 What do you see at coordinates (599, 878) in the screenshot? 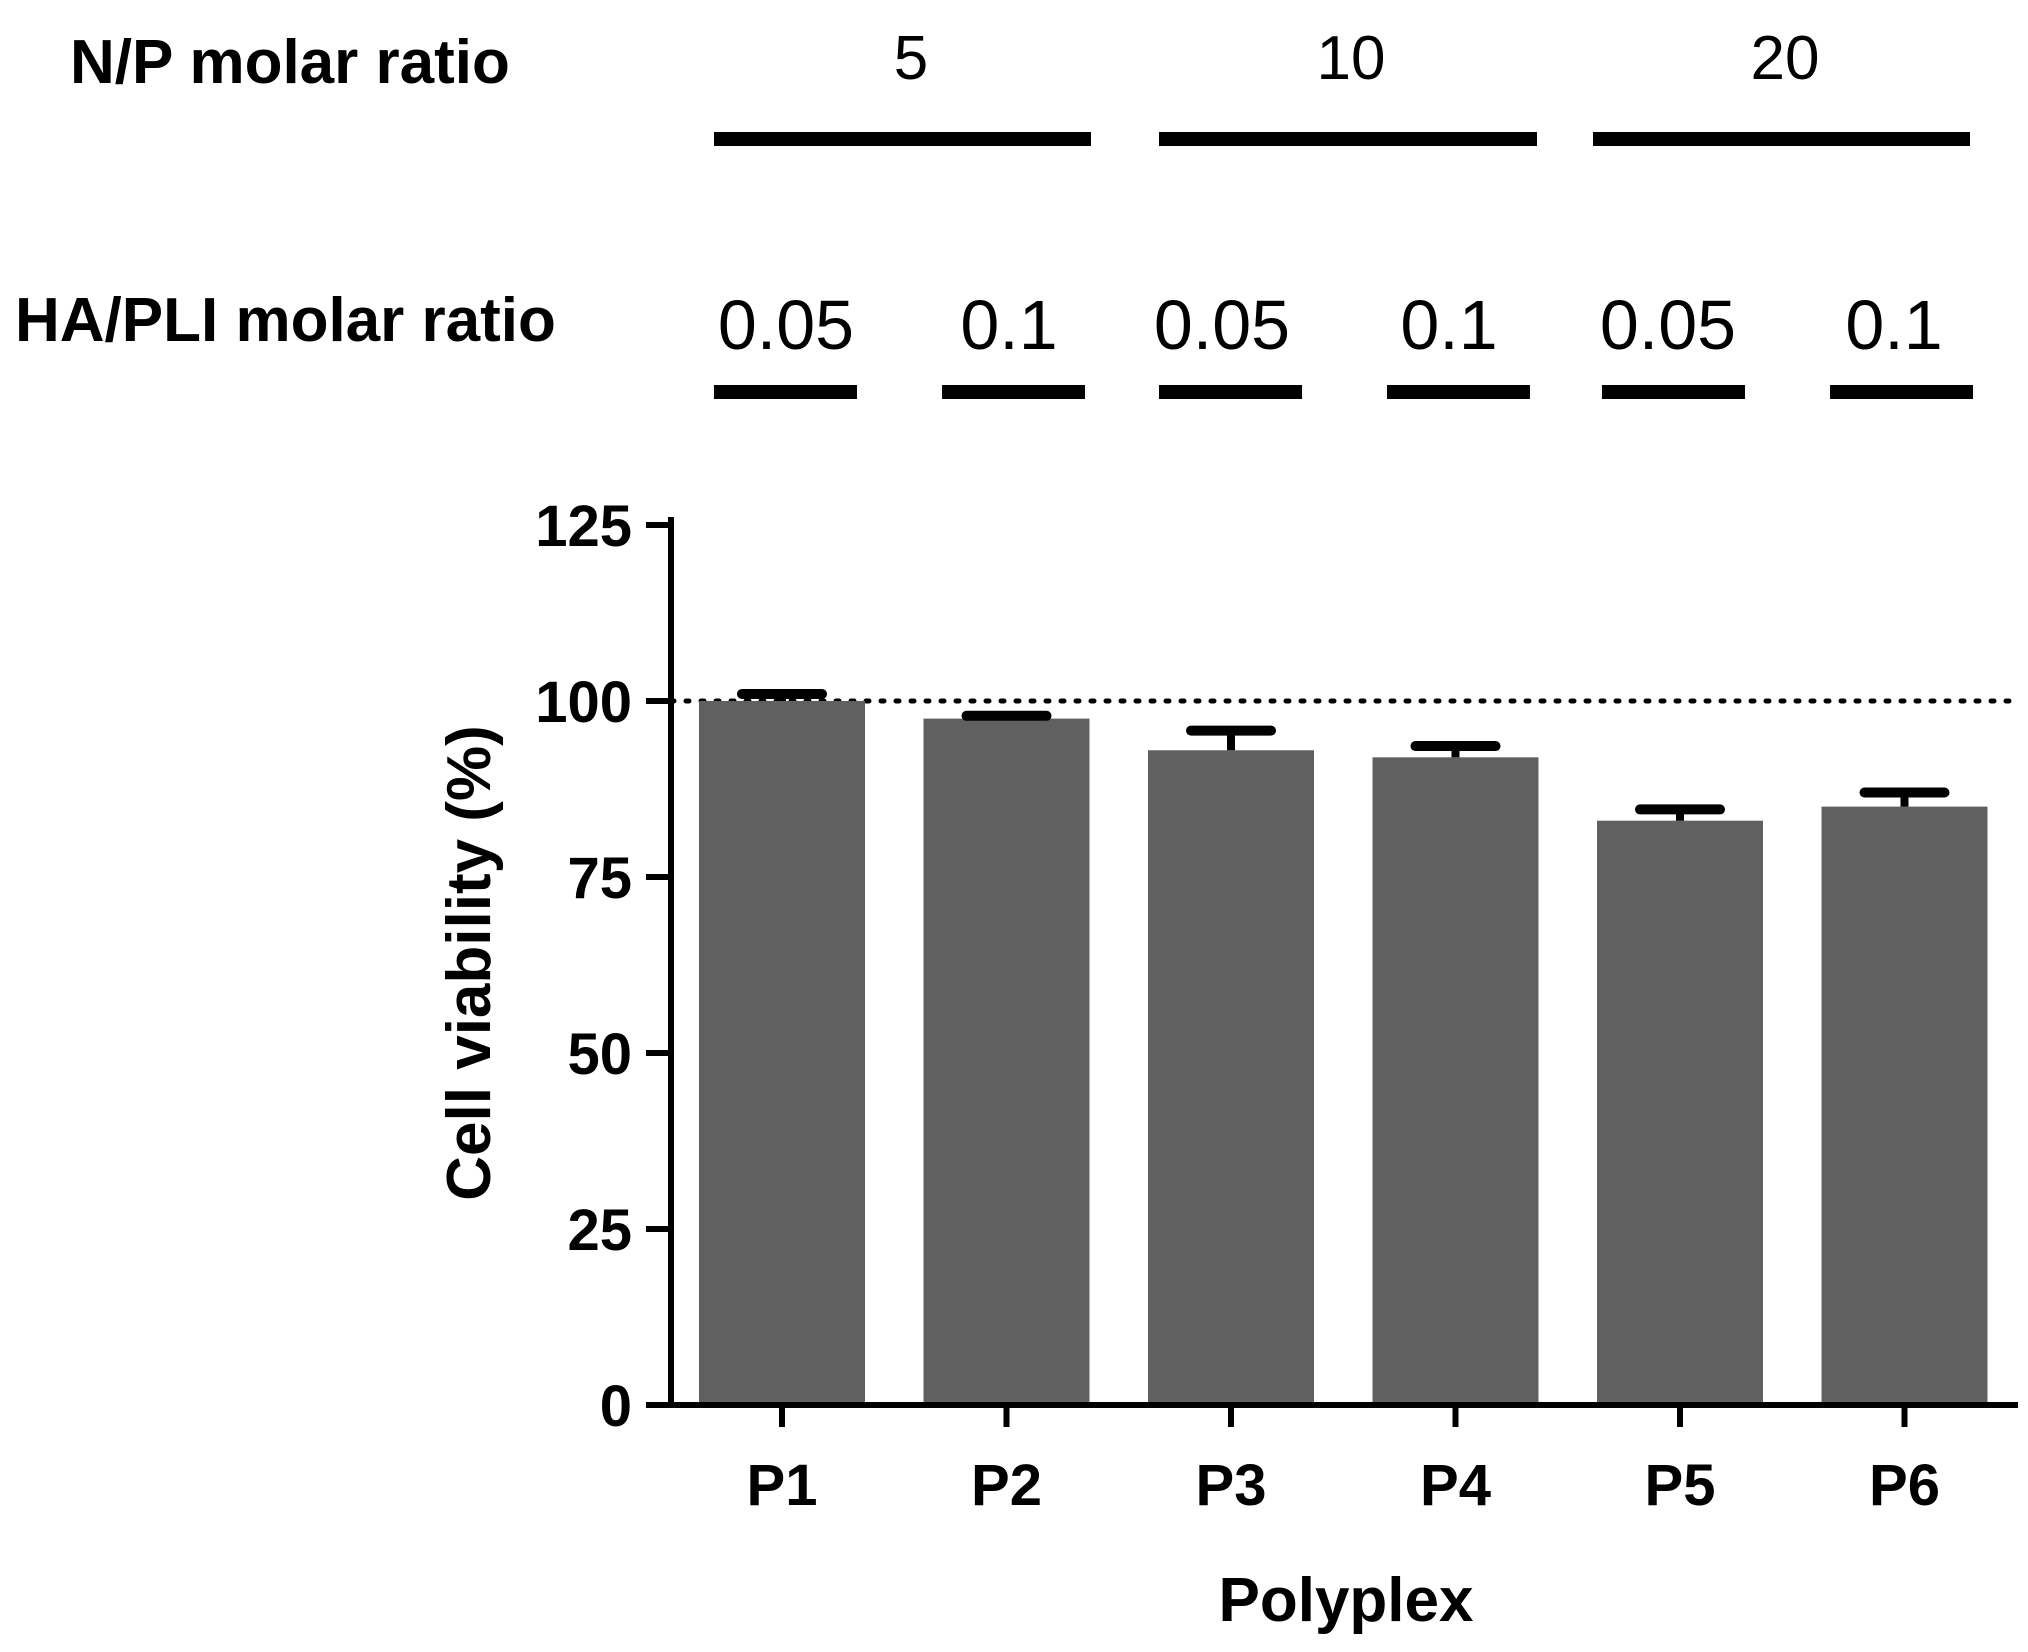
I see `y-tick-label: 75` at bounding box center [599, 878].